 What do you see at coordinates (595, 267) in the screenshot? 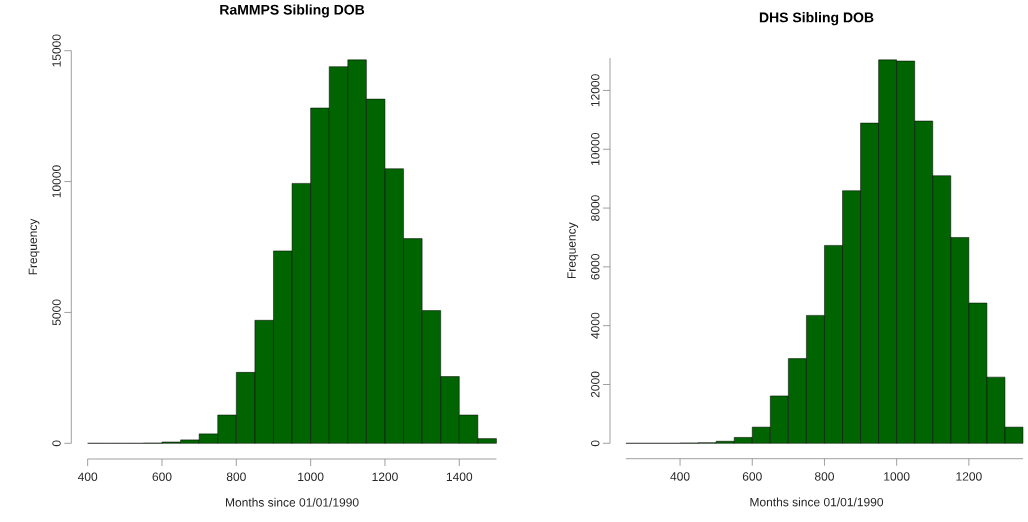
I see `y-tick-label: 6000` at bounding box center [595, 267].